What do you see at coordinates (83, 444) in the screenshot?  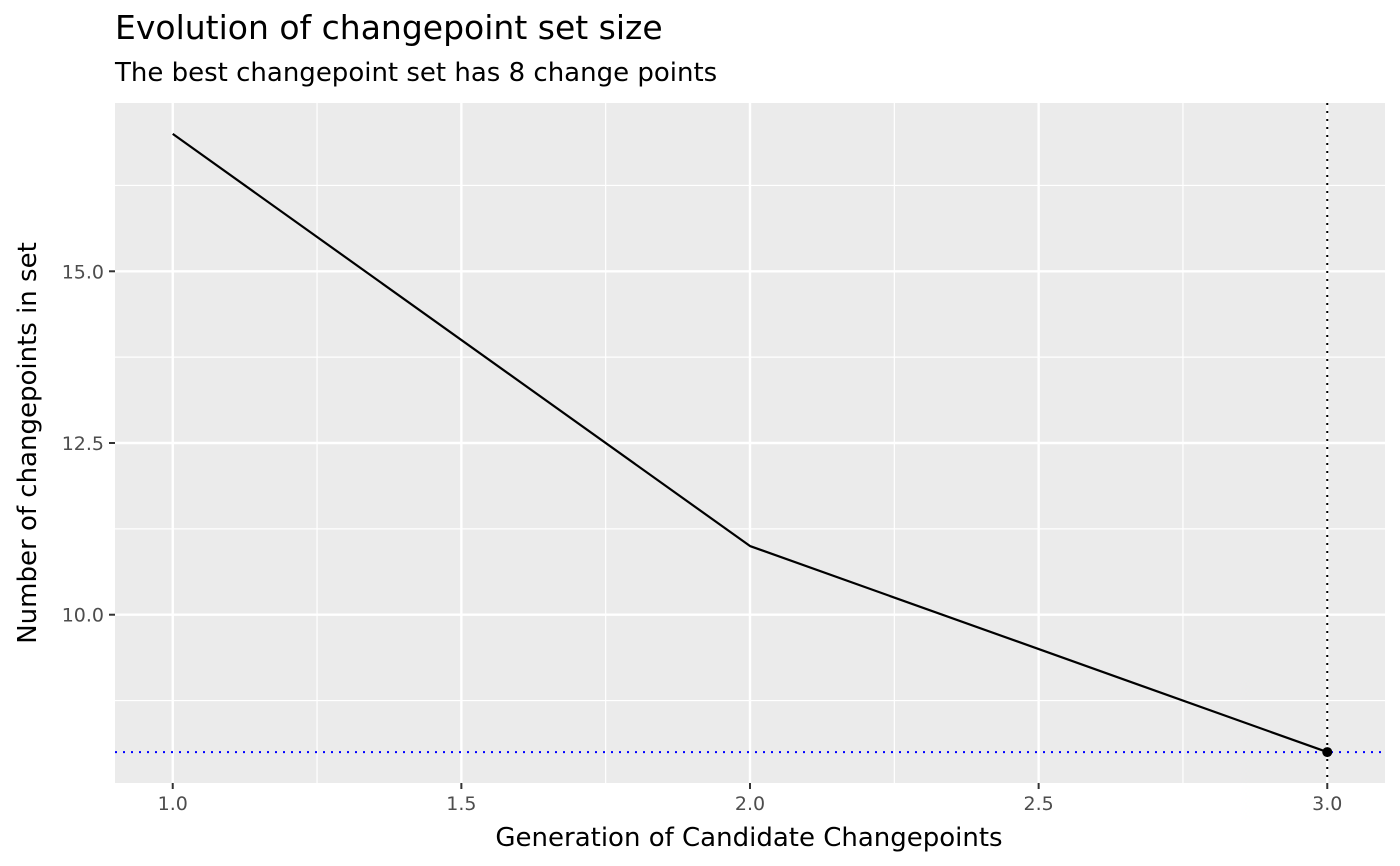 I see `y-tick-label: 12.5` at bounding box center [83, 444].